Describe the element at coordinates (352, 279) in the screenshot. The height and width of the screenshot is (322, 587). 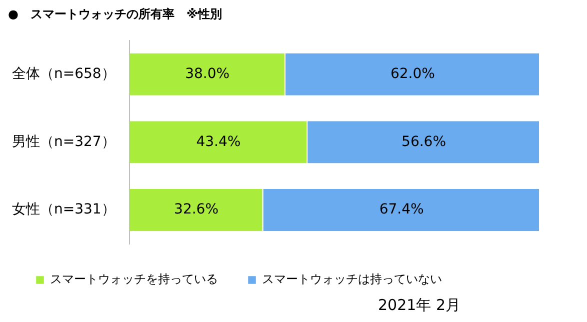
I see `legend-label: スマートウォッチは持っていない` at that location.